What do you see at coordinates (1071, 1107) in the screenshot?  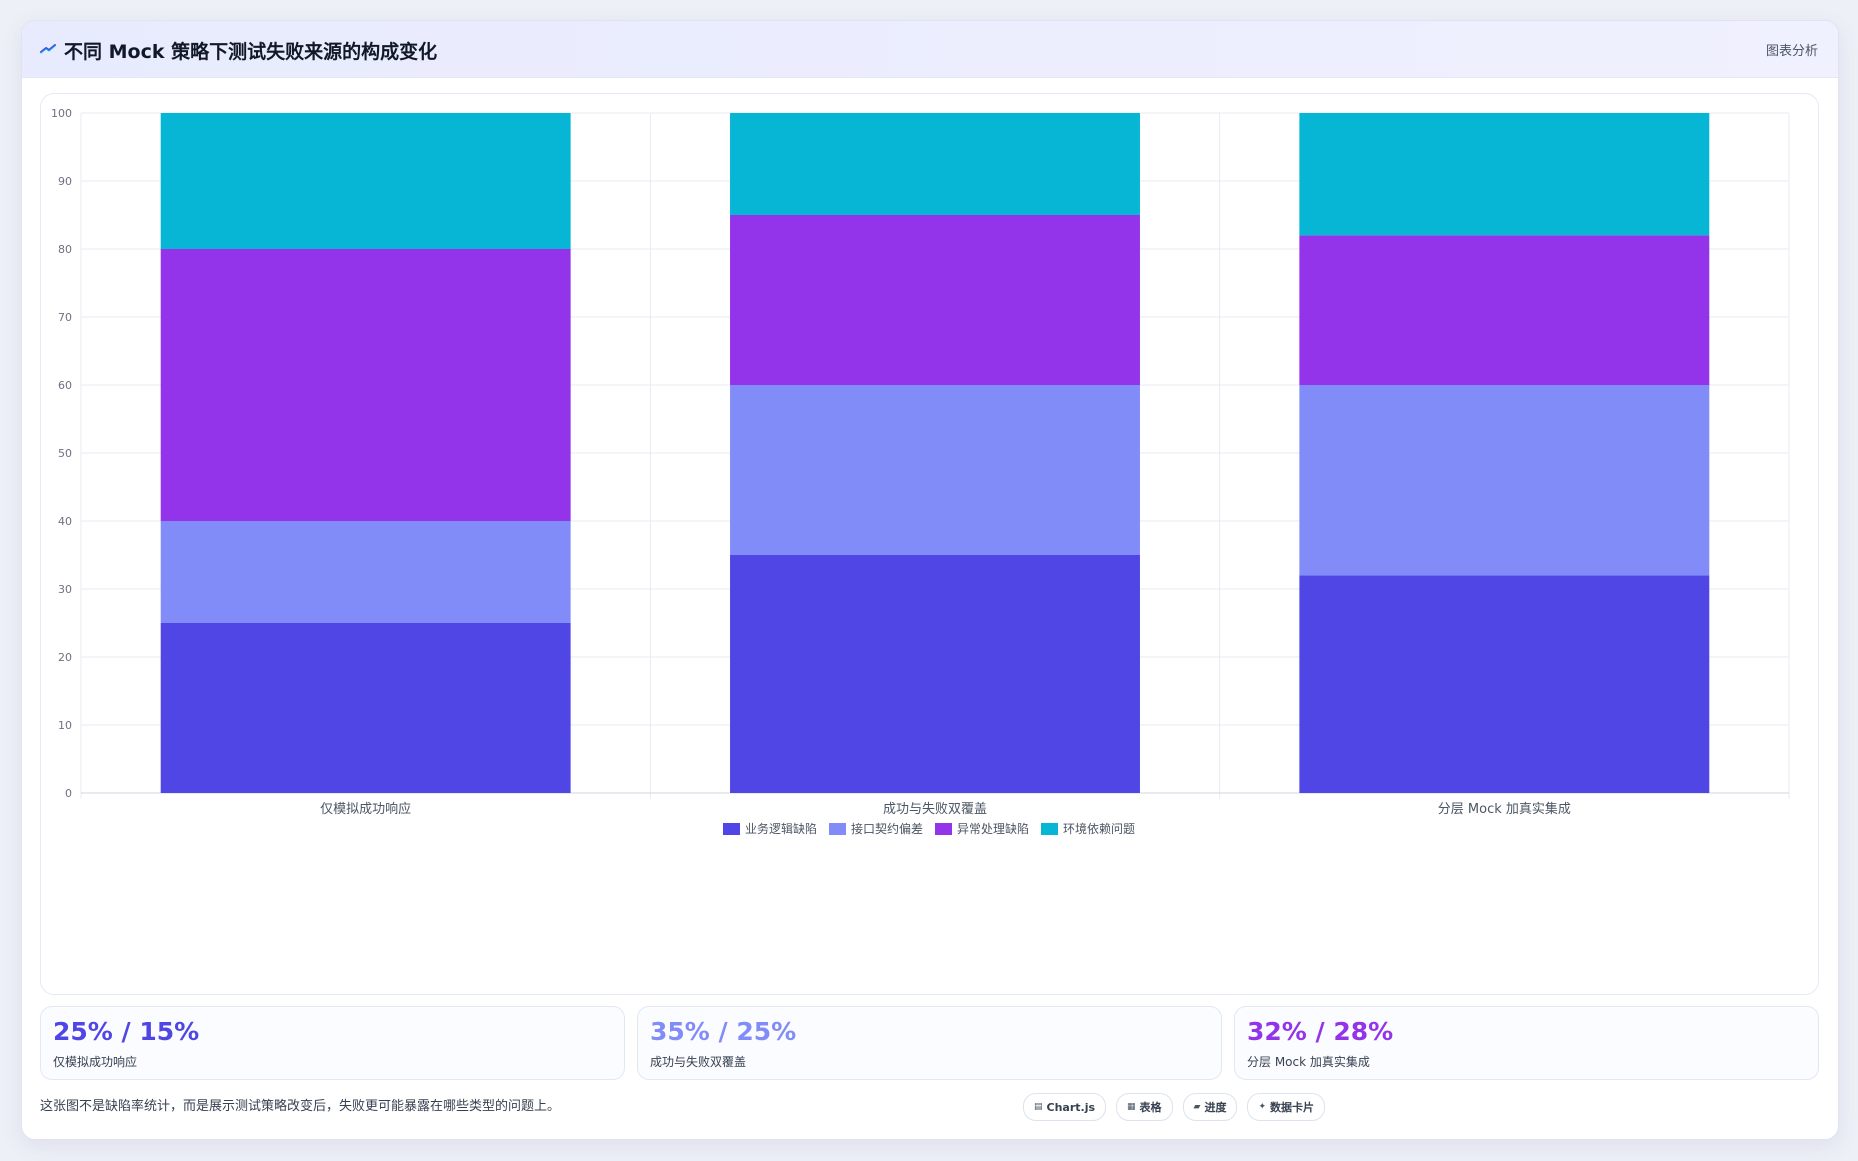 I see `pill-label: Chart.js` at bounding box center [1071, 1107].